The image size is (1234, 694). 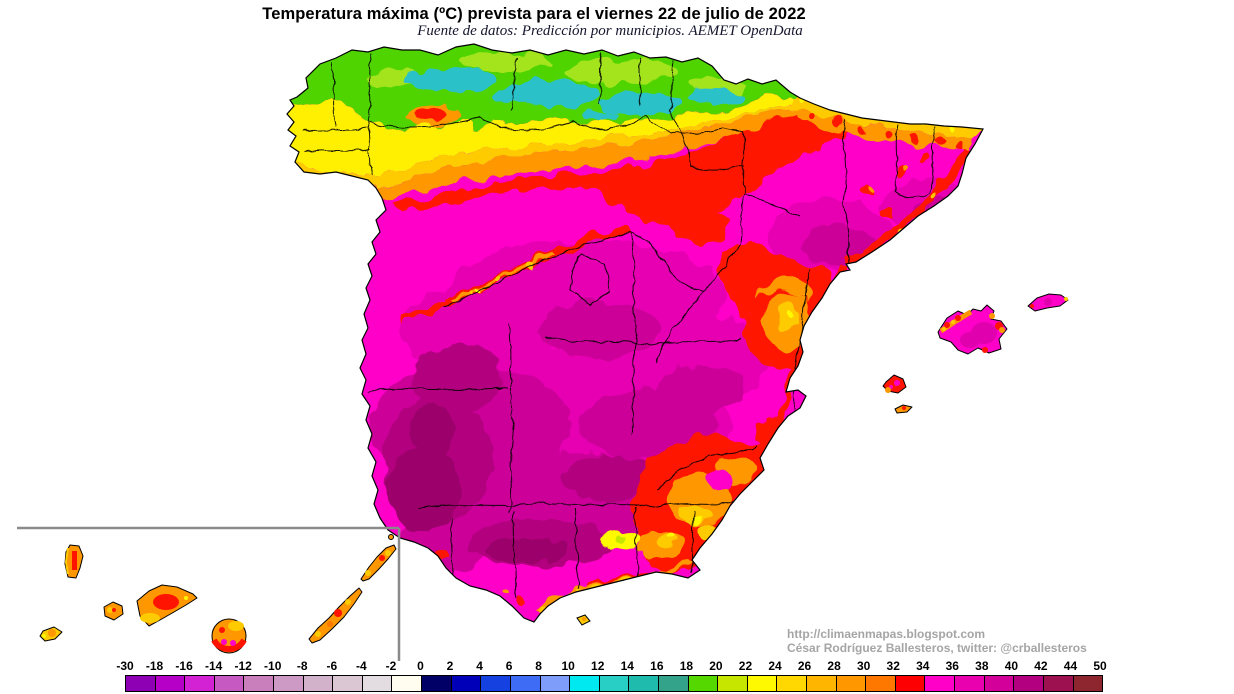 What do you see at coordinates (125, 666) in the screenshot?
I see `colorbar-tick-label: -30` at bounding box center [125, 666].